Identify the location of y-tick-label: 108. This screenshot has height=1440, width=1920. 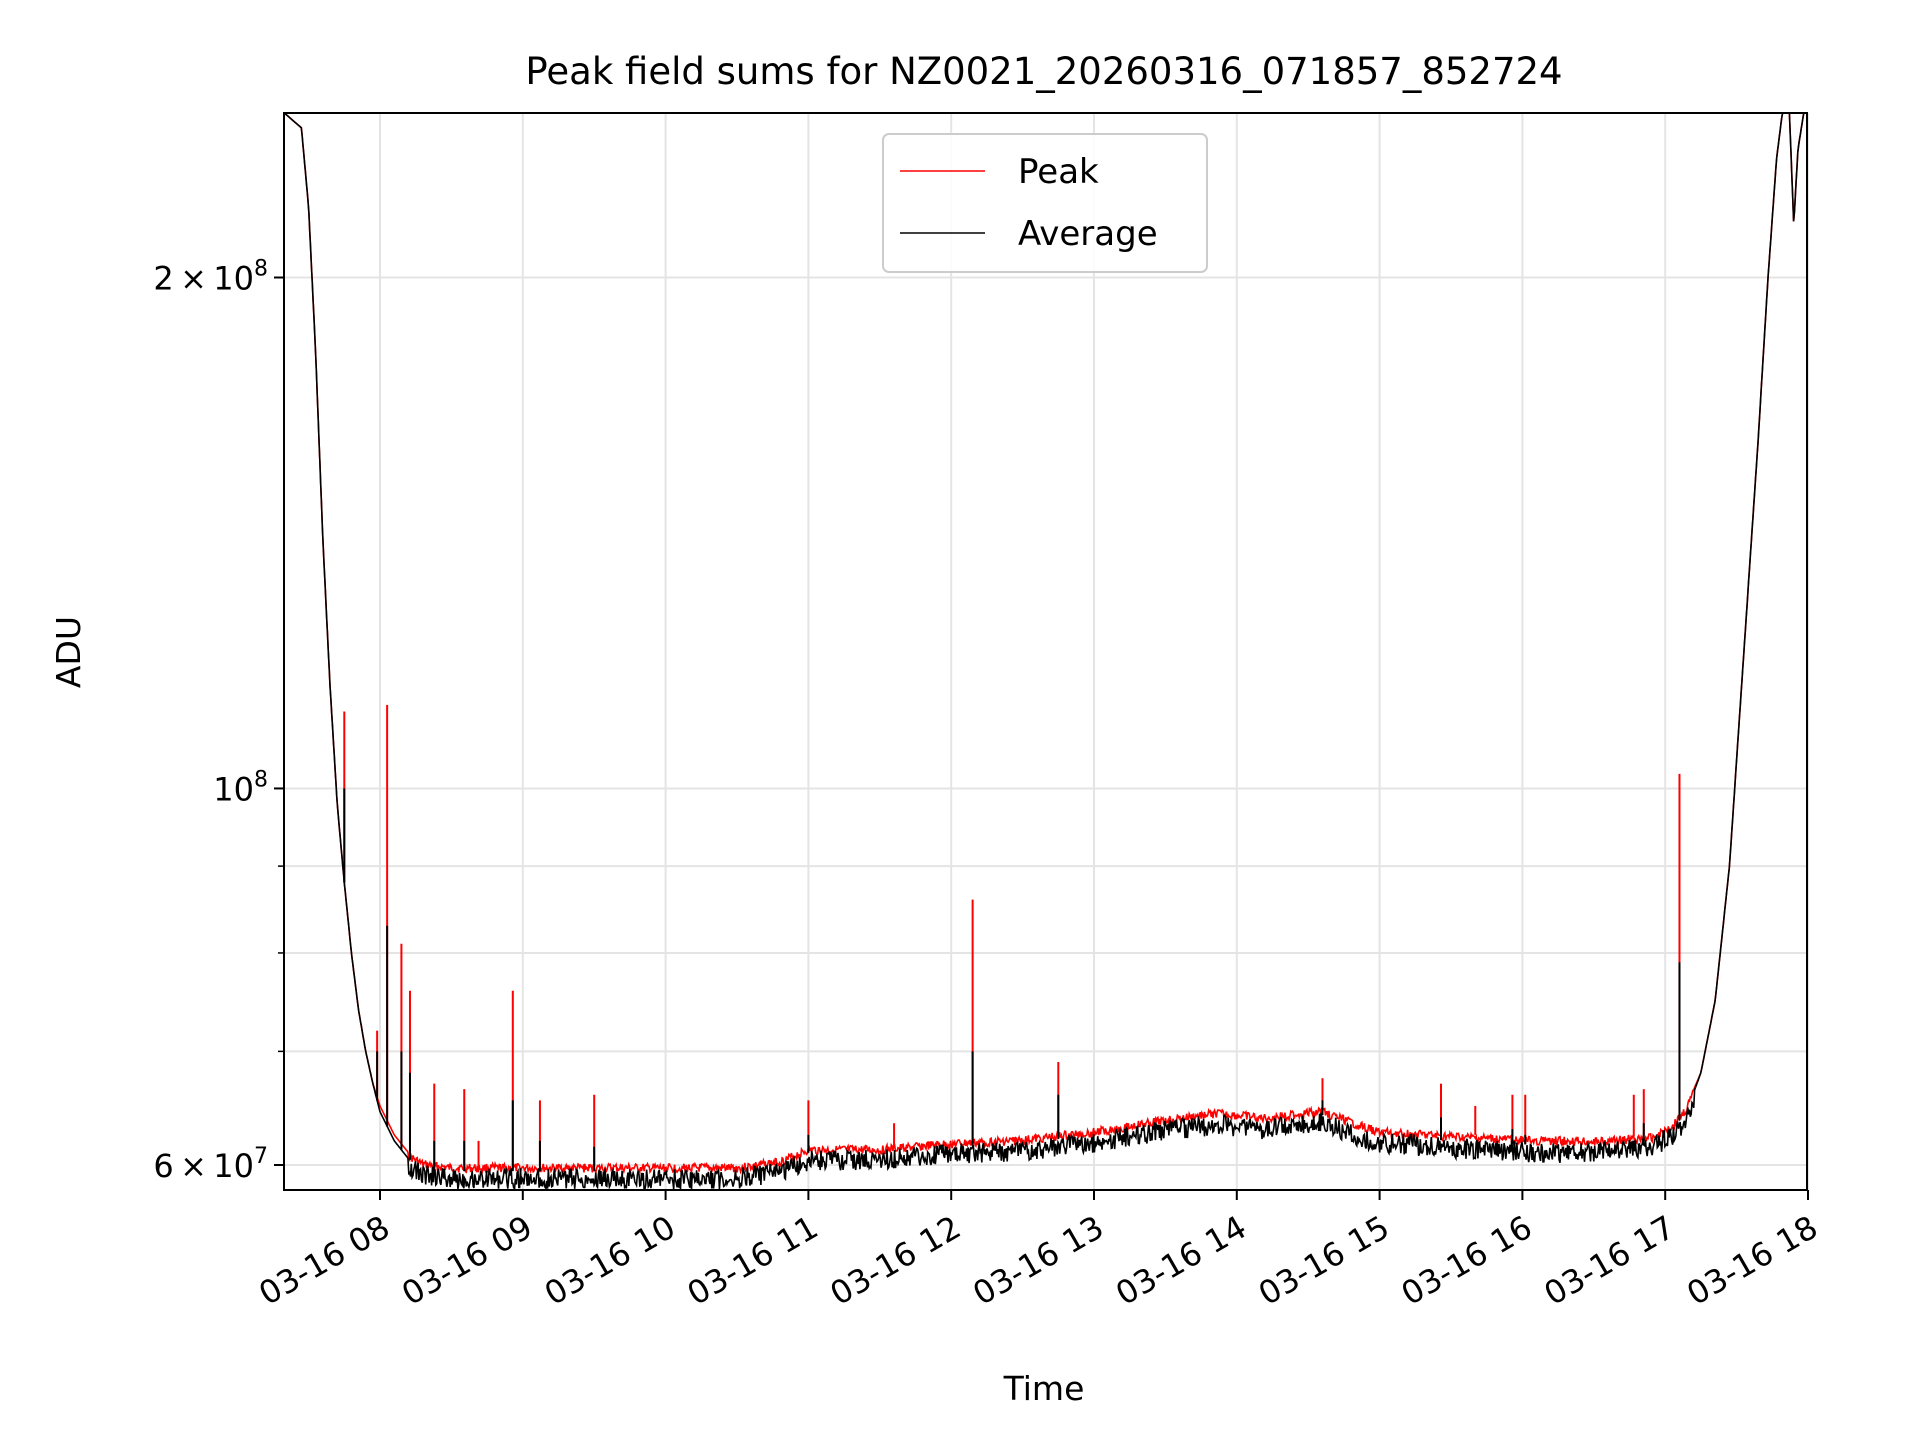
(240, 787).